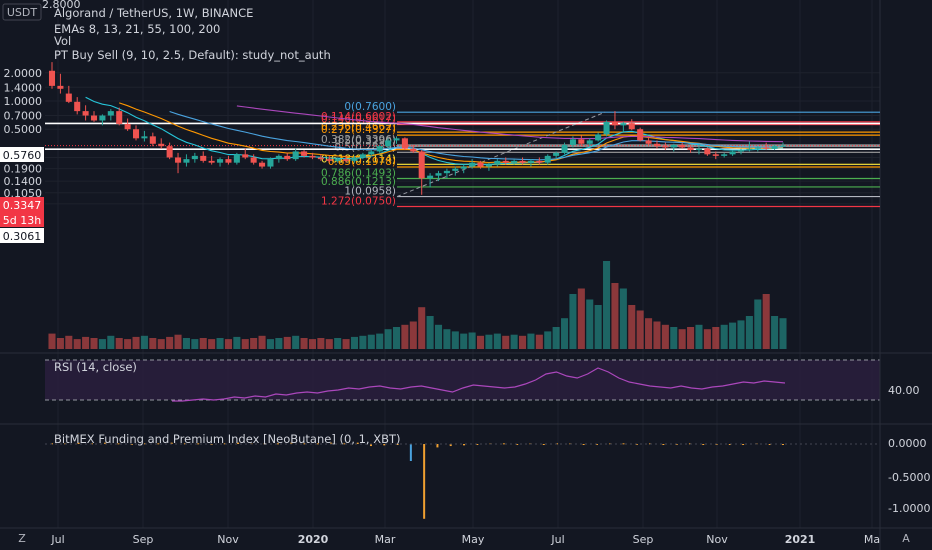  What do you see at coordinates (23, 116) in the screenshot?
I see `price-tick: 0.7000` at bounding box center [23, 116].